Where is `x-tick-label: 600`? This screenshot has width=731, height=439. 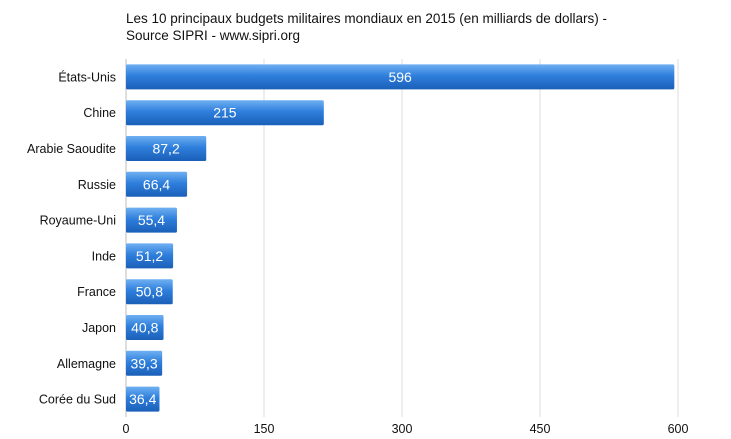 x-tick-label: 600 is located at coordinates (678, 429).